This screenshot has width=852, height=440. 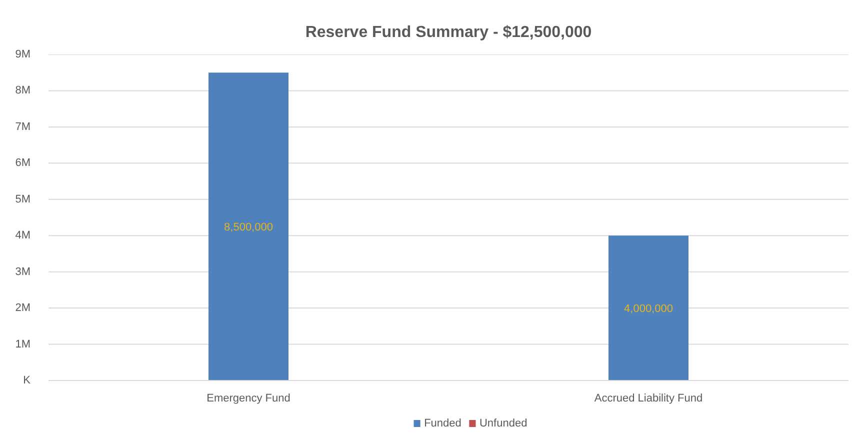 What do you see at coordinates (22, 199) in the screenshot?
I see `y-tick-label: 5M` at bounding box center [22, 199].